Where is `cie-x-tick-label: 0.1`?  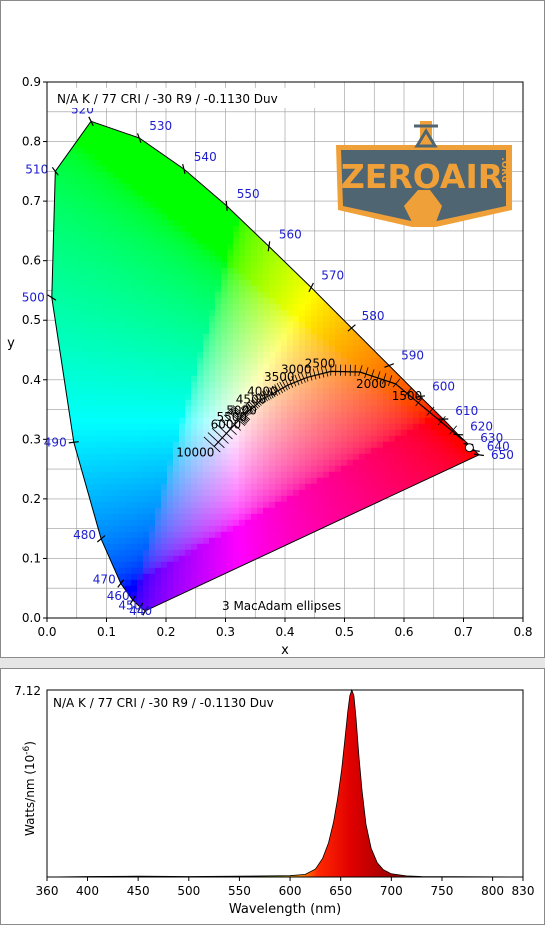 cie-x-tick-label: 0.1 is located at coordinates (106, 632).